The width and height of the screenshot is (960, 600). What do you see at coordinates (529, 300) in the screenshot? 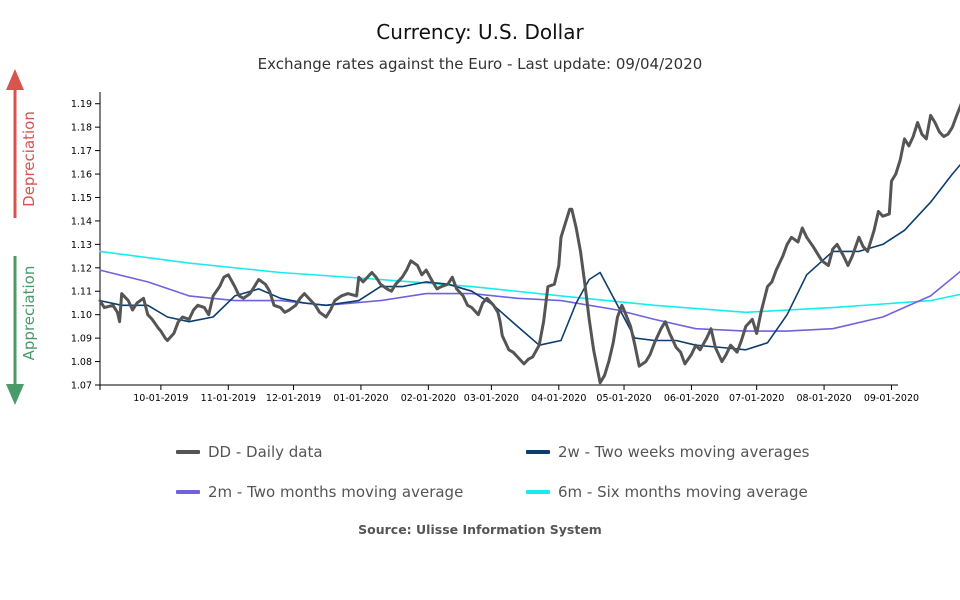
I see `series-line-two-months` at bounding box center [529, 300].